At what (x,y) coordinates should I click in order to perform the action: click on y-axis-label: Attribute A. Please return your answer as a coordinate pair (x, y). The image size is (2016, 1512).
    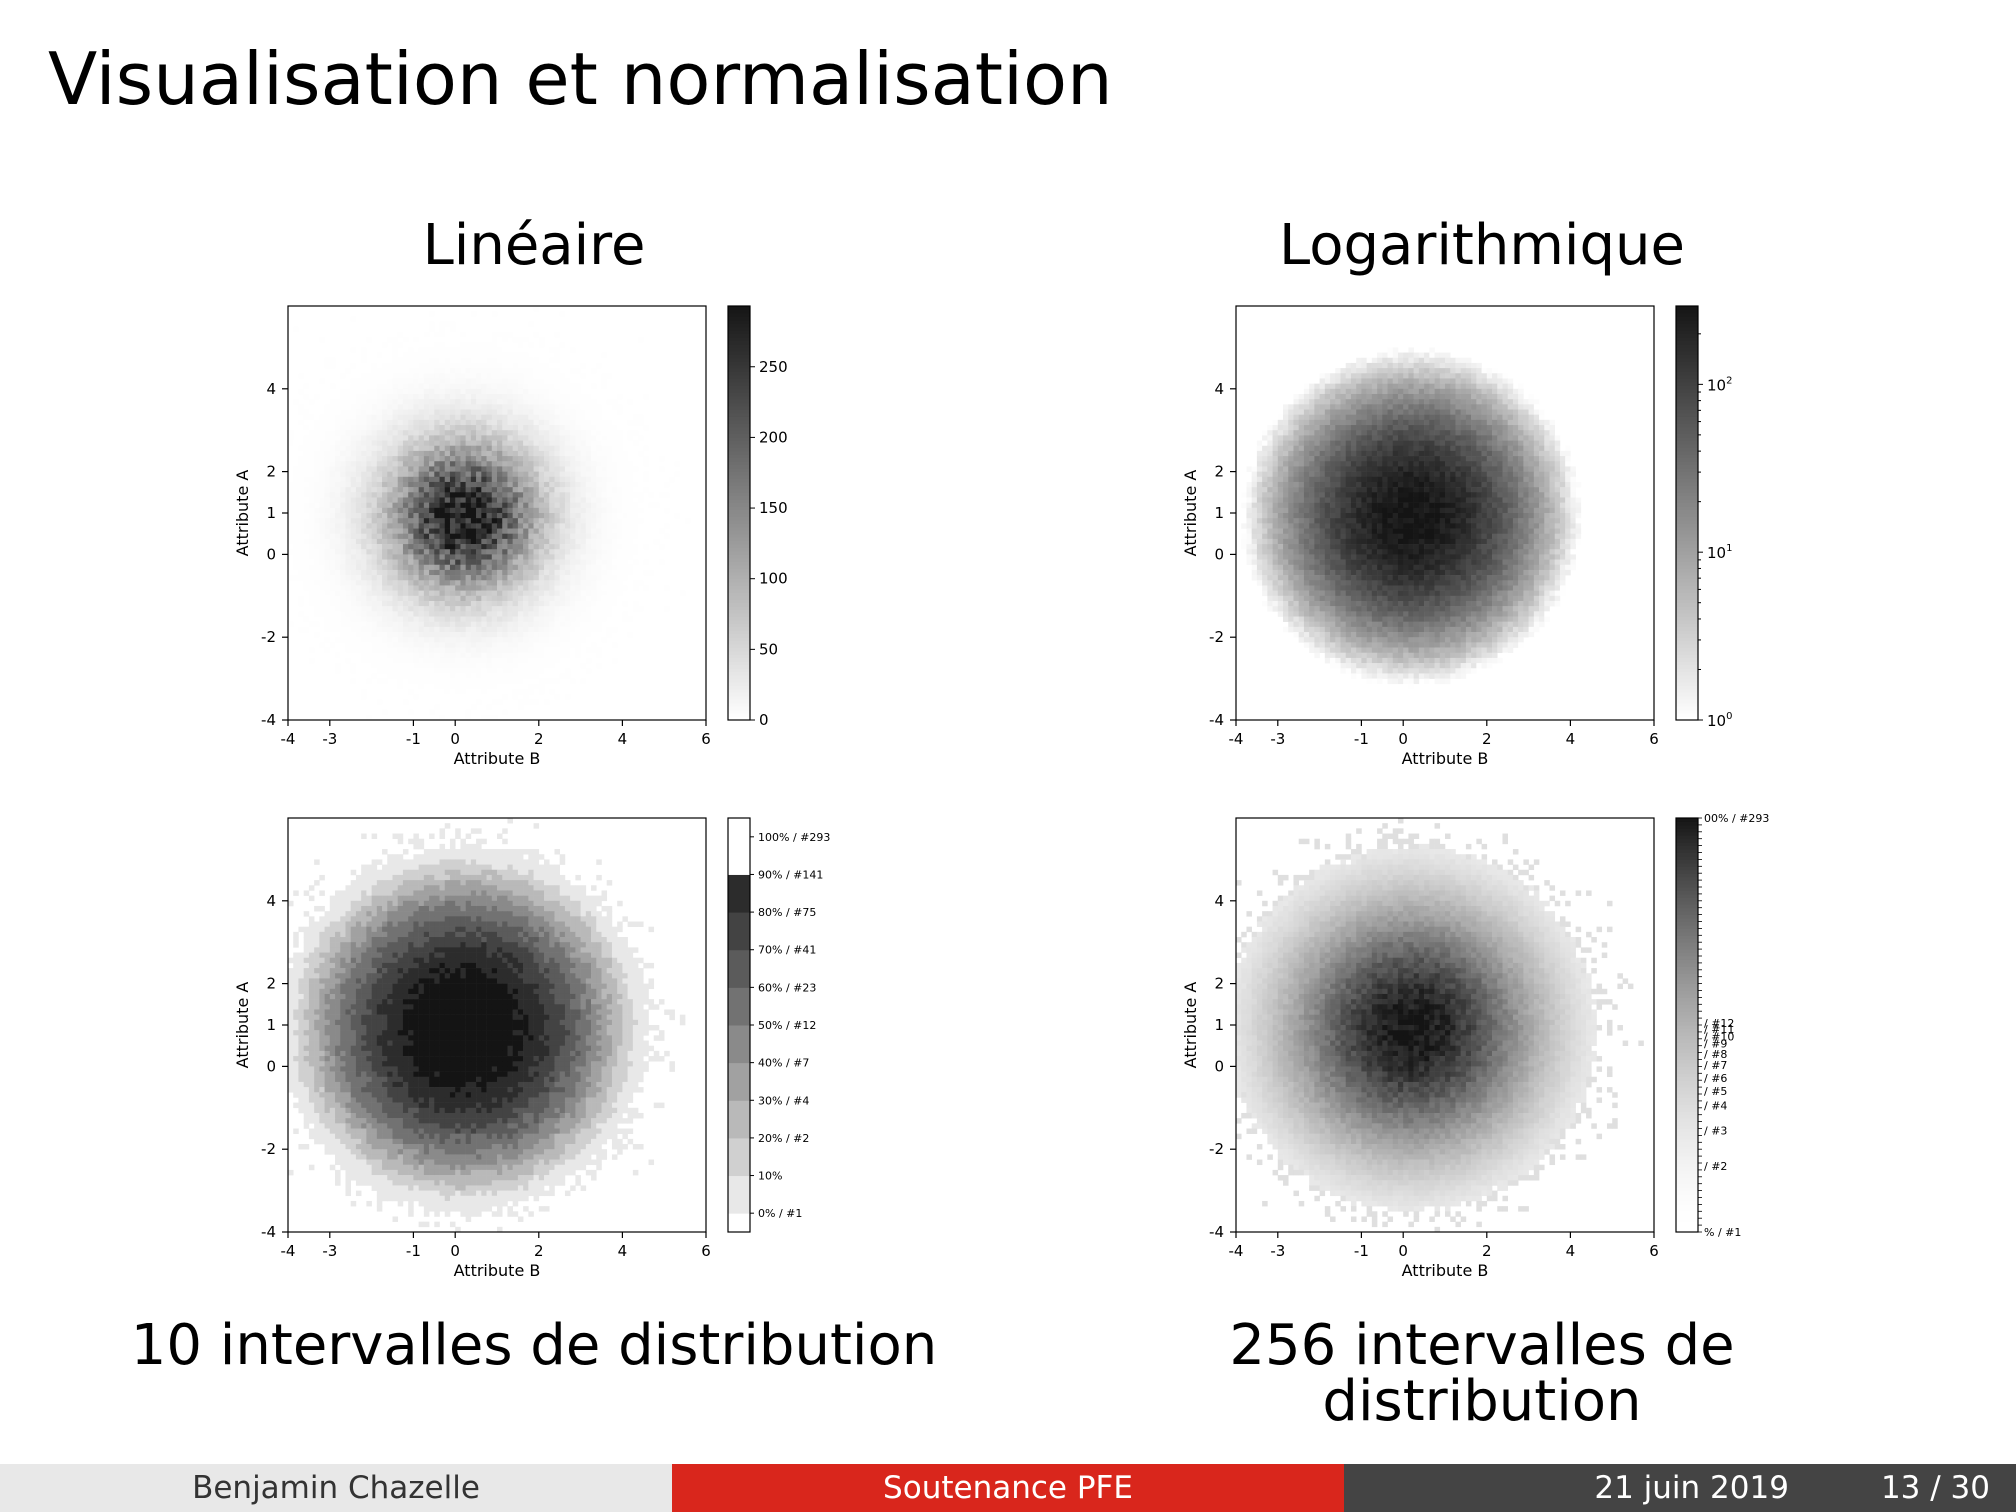
    Looking at the image, I should click on (242, 513).